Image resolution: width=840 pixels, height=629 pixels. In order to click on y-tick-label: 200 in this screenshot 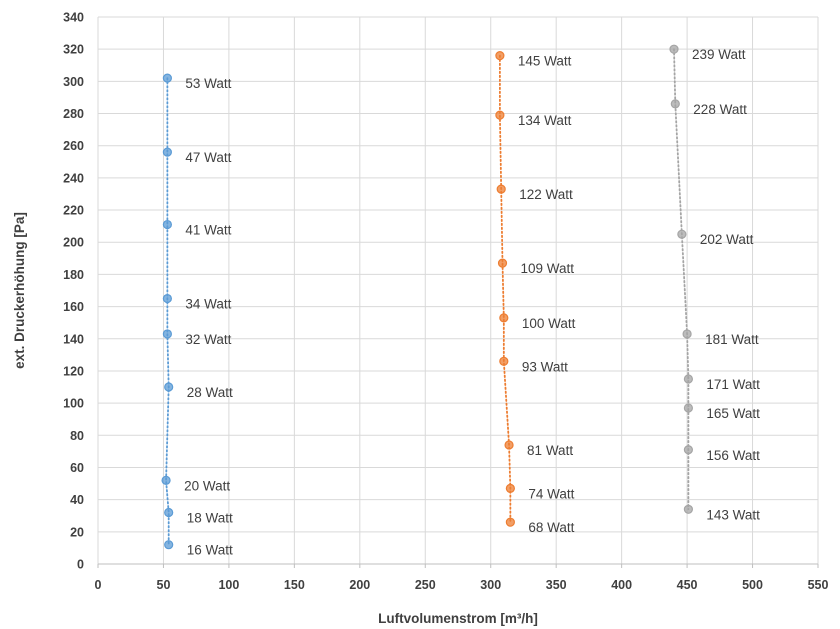, I will do `click(73, 243)`.